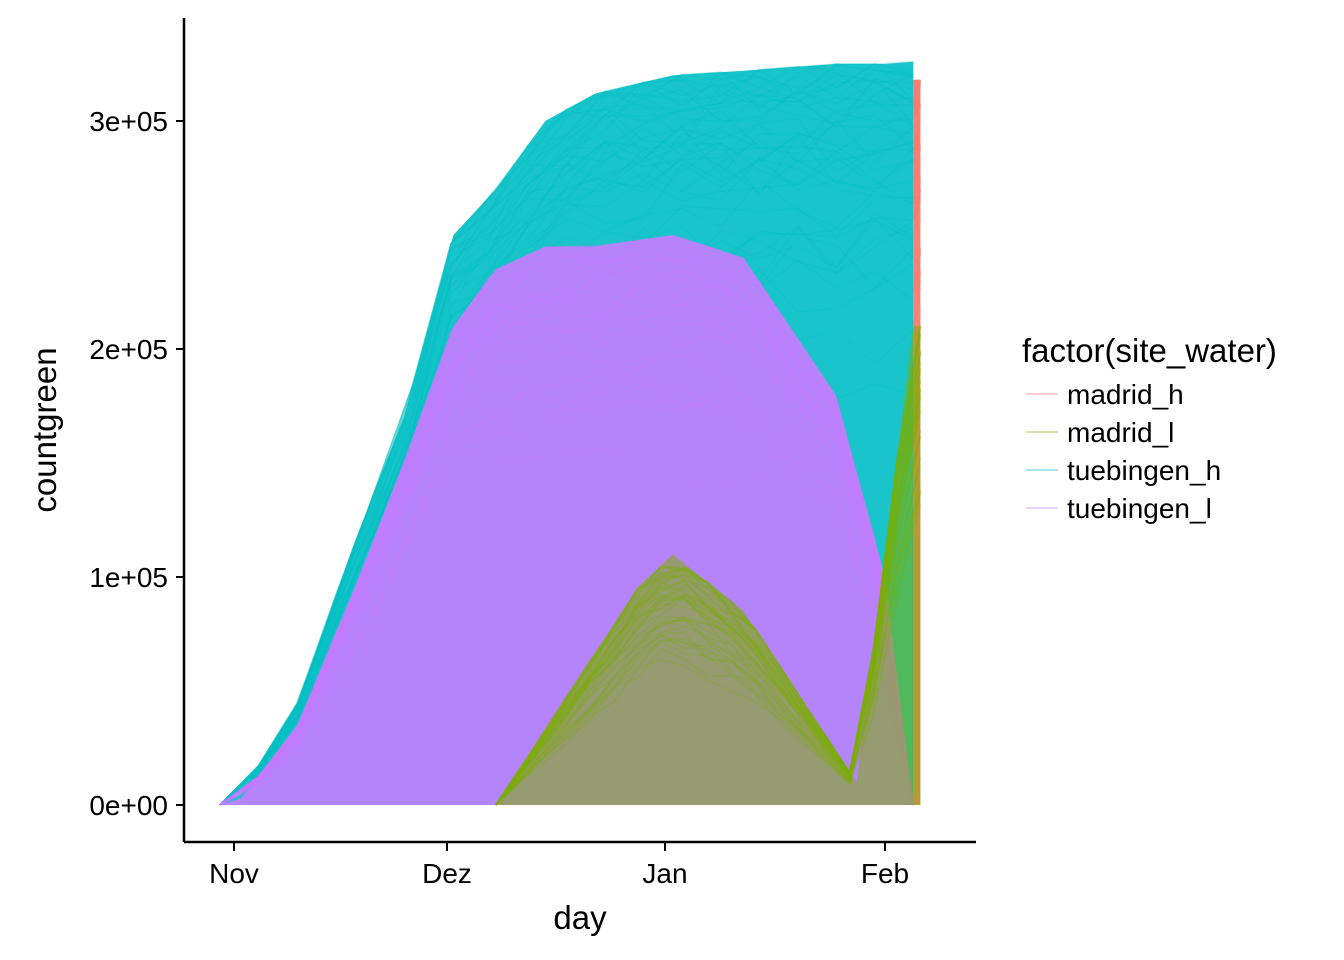 The height and width of the screenshot is (960, 1344). I want to click on x-tick-label: Dez, so click(447, 873).